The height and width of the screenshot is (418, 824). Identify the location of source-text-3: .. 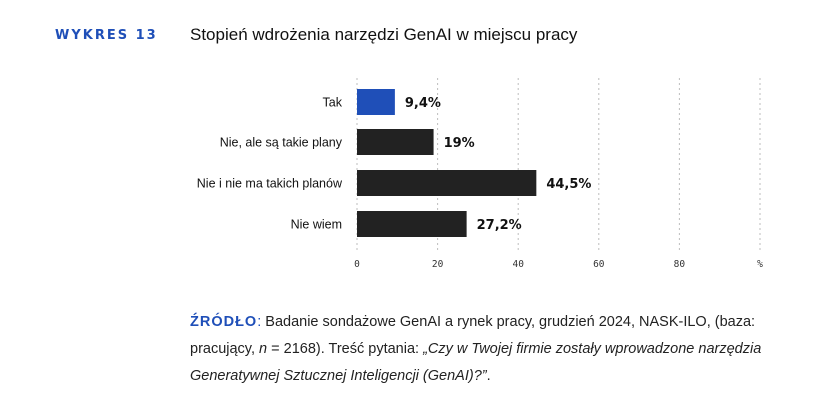
(488, 376).